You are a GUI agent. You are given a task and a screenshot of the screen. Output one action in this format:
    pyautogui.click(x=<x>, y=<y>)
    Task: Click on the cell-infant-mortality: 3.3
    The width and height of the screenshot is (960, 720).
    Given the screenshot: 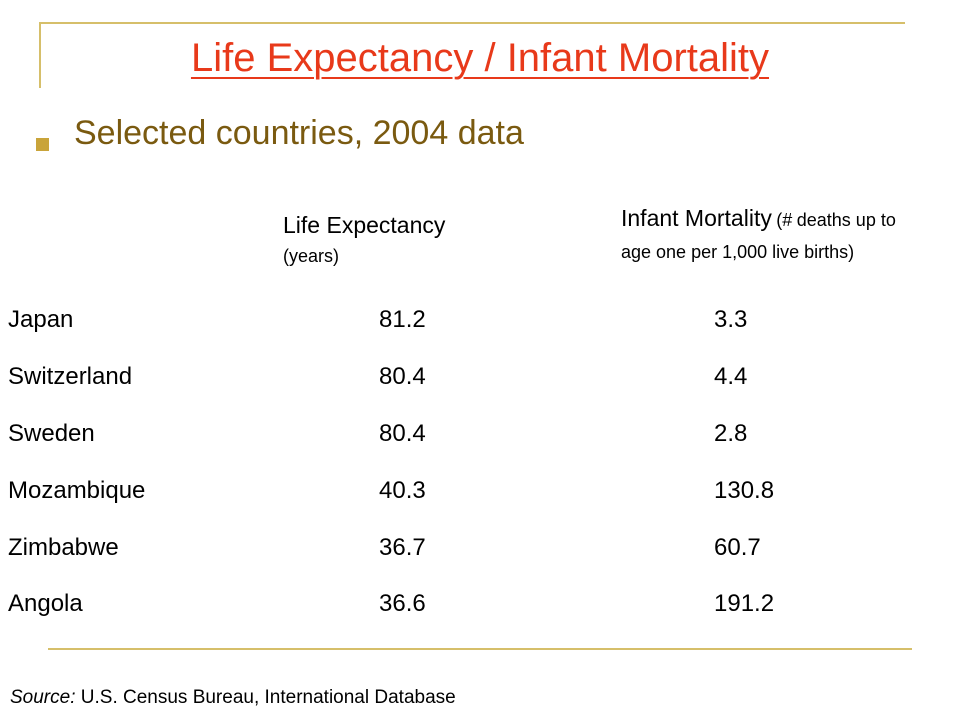 What is the action you would take?
    pyautogui.click(x=731, y=319)
    